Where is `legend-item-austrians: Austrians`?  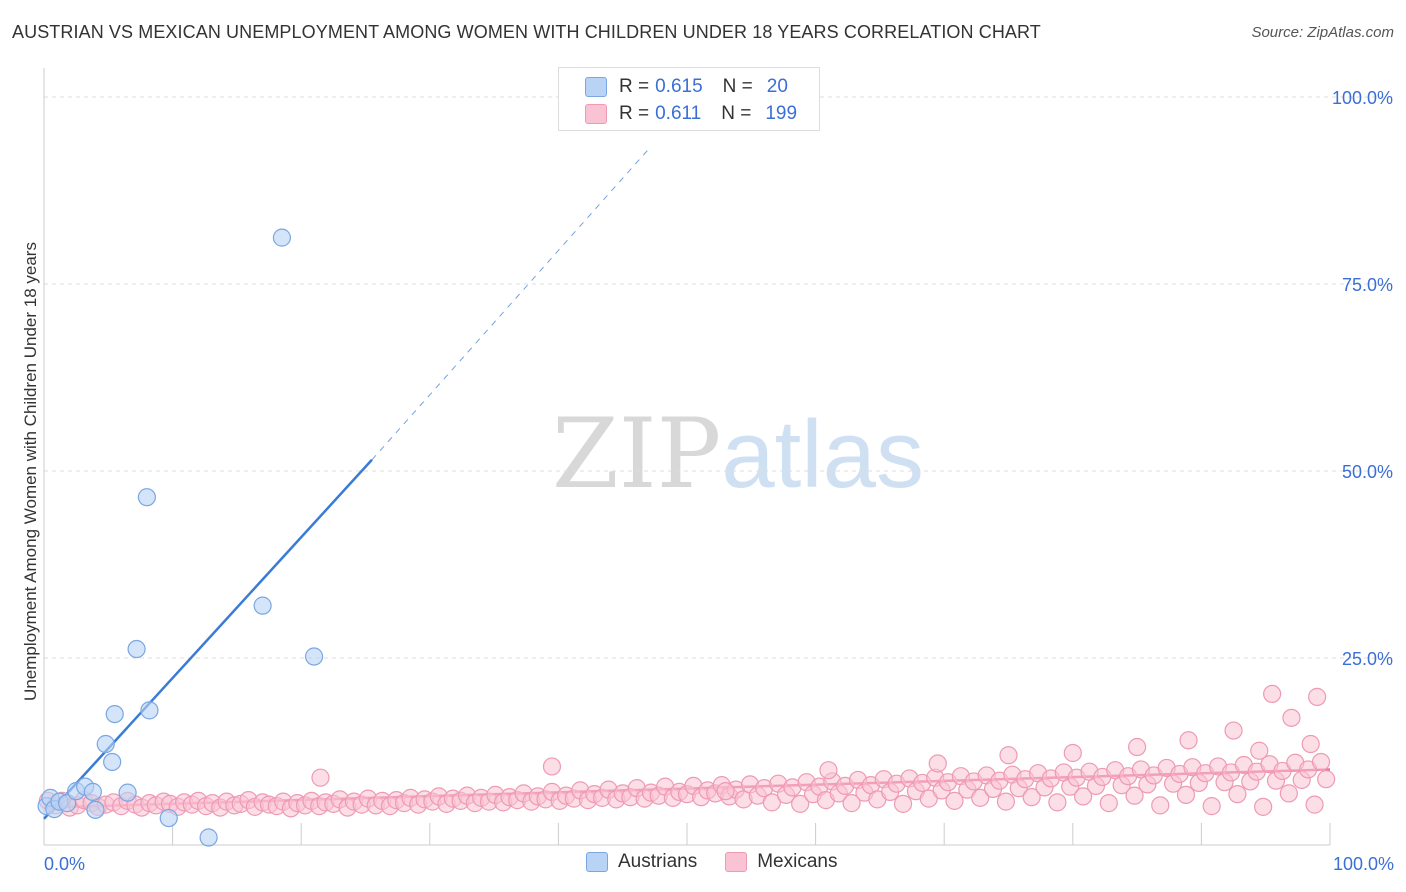
legend-item-austrians: Austrians is located at coordinates (641, 862).